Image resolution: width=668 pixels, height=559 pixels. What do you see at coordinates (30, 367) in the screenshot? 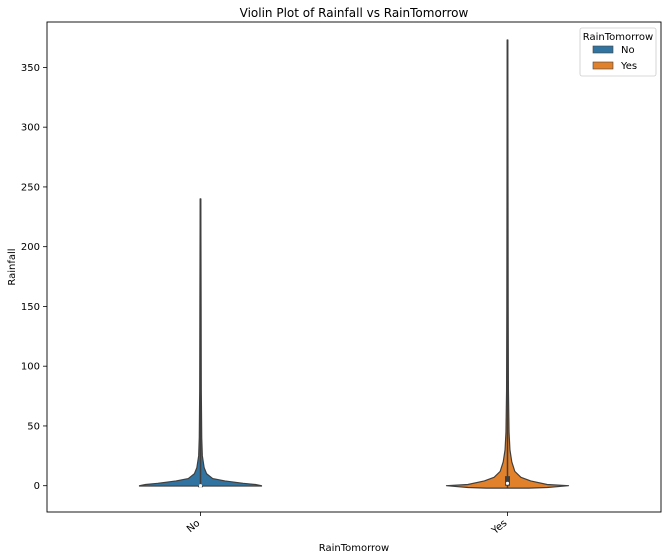
I see `y-tick-label: 100` at bounding box center [30, 367].